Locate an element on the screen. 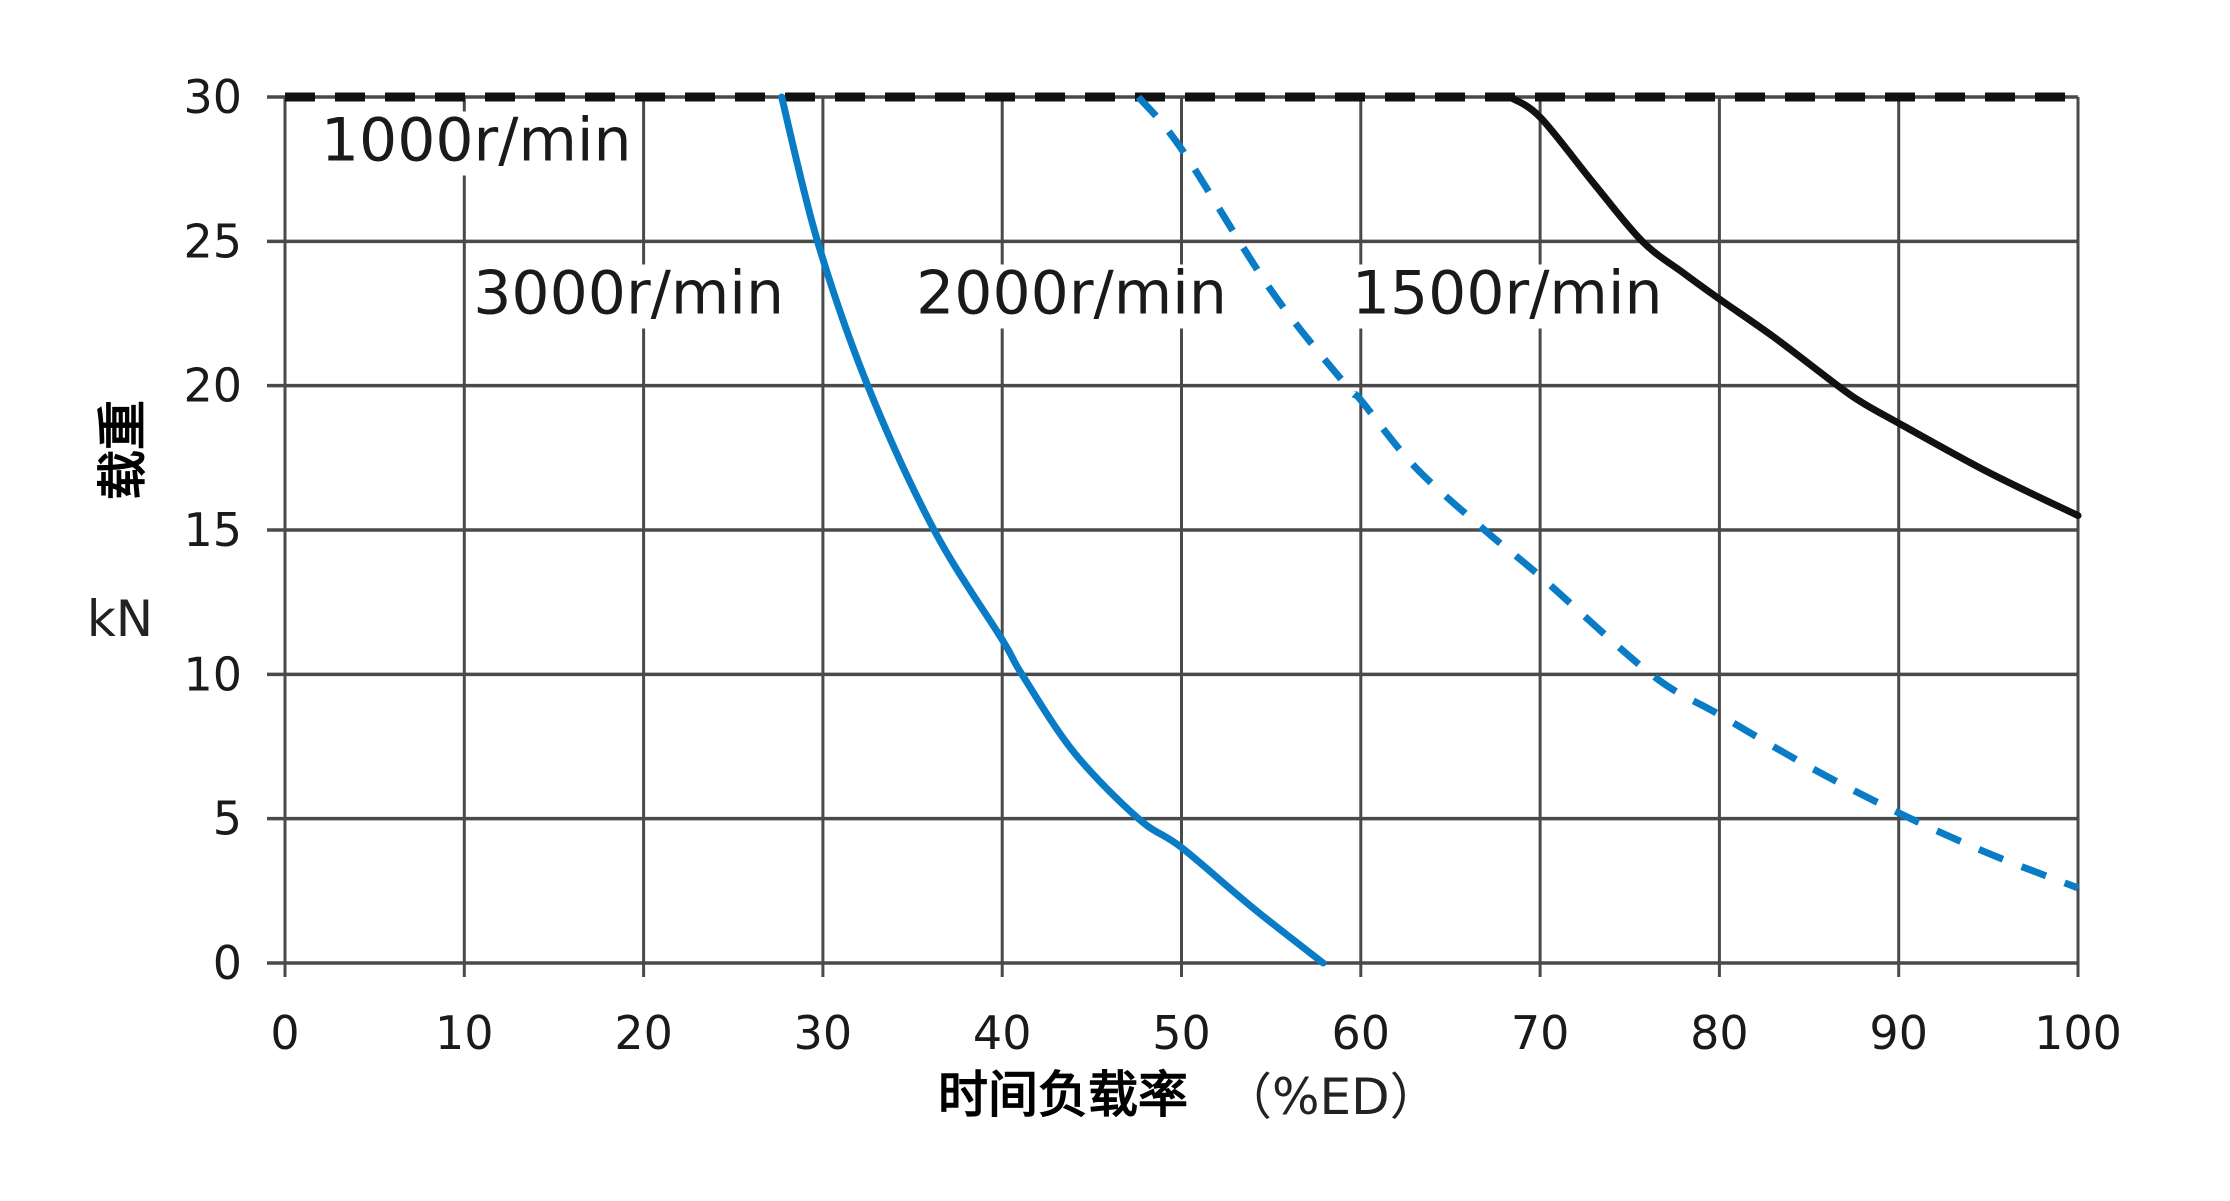  x-axis-title: 时间负载率 is located at coordinates (1063, 1095).